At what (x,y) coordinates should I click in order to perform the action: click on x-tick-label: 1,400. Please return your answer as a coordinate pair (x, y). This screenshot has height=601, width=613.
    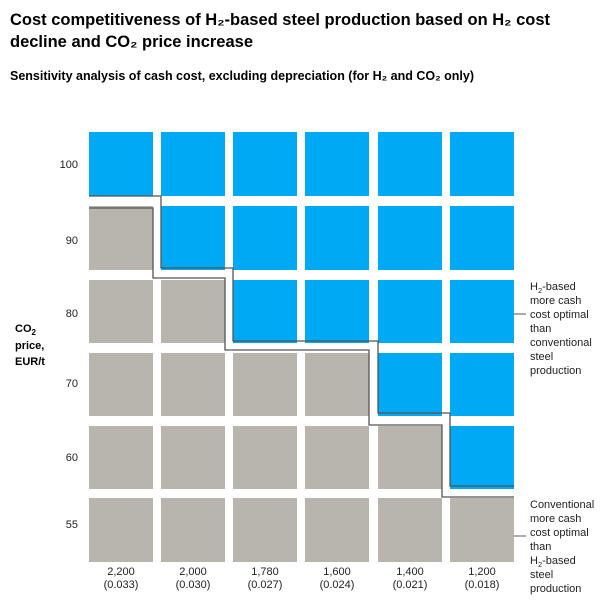
    Looking at the image, I should click on (410, 572).